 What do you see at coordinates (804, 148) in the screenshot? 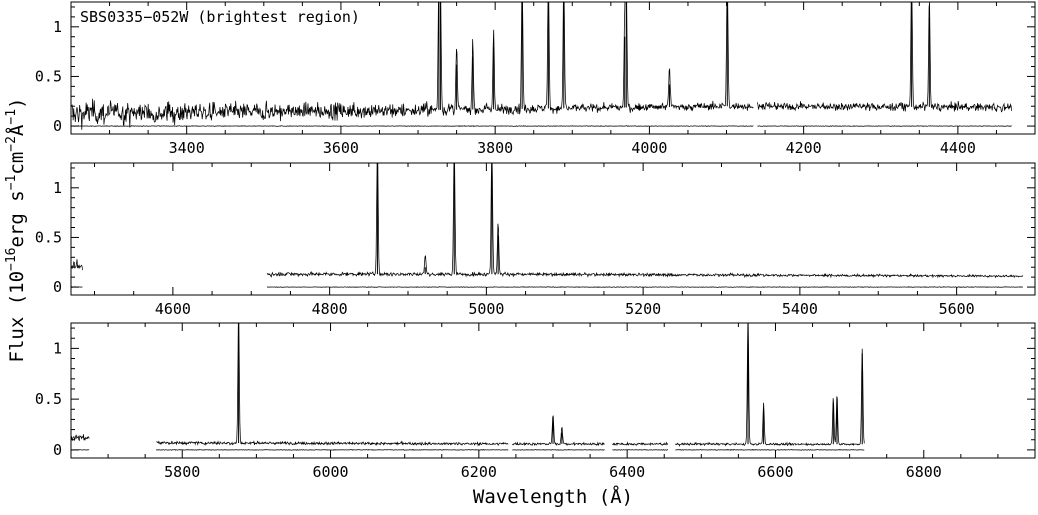
I see `x-tick-label: 4200` at bounding box center [804, 148].